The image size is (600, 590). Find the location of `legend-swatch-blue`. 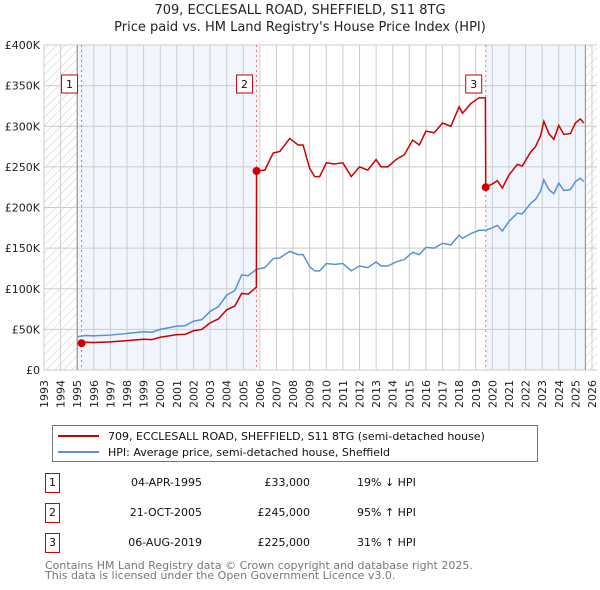

legend-swatch-blue is located at coordinates (78, 452).